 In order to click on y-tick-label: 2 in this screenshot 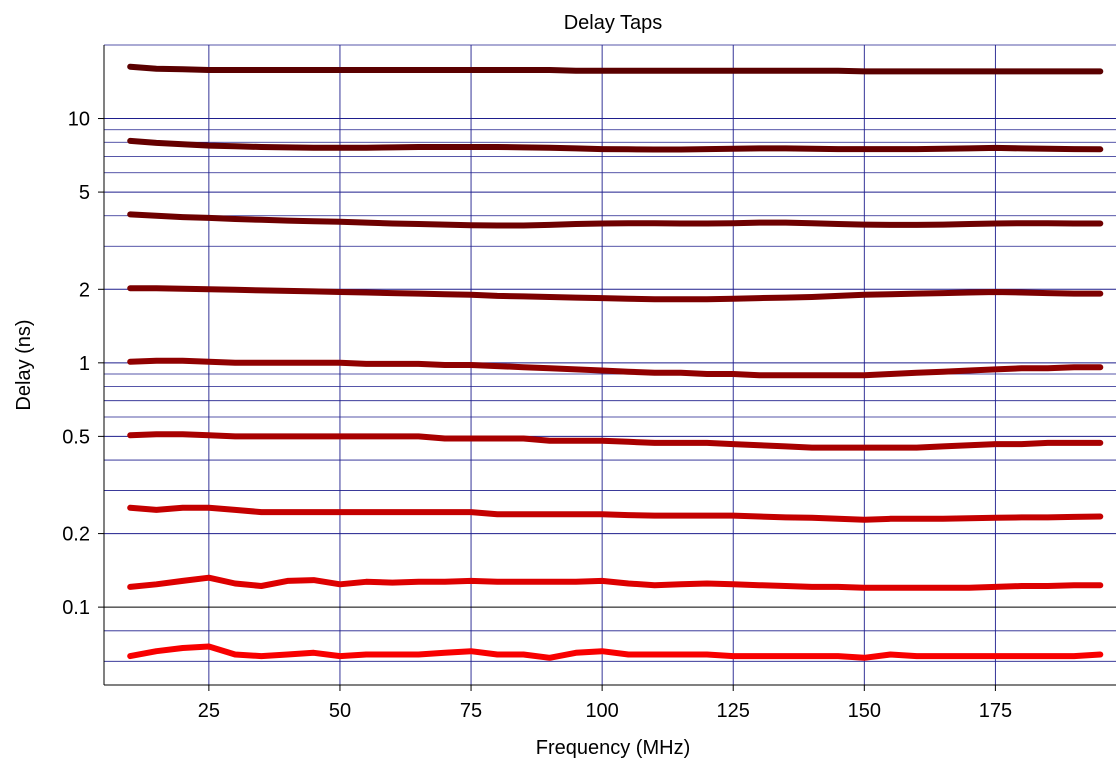, I will do `click(84, 290)`.